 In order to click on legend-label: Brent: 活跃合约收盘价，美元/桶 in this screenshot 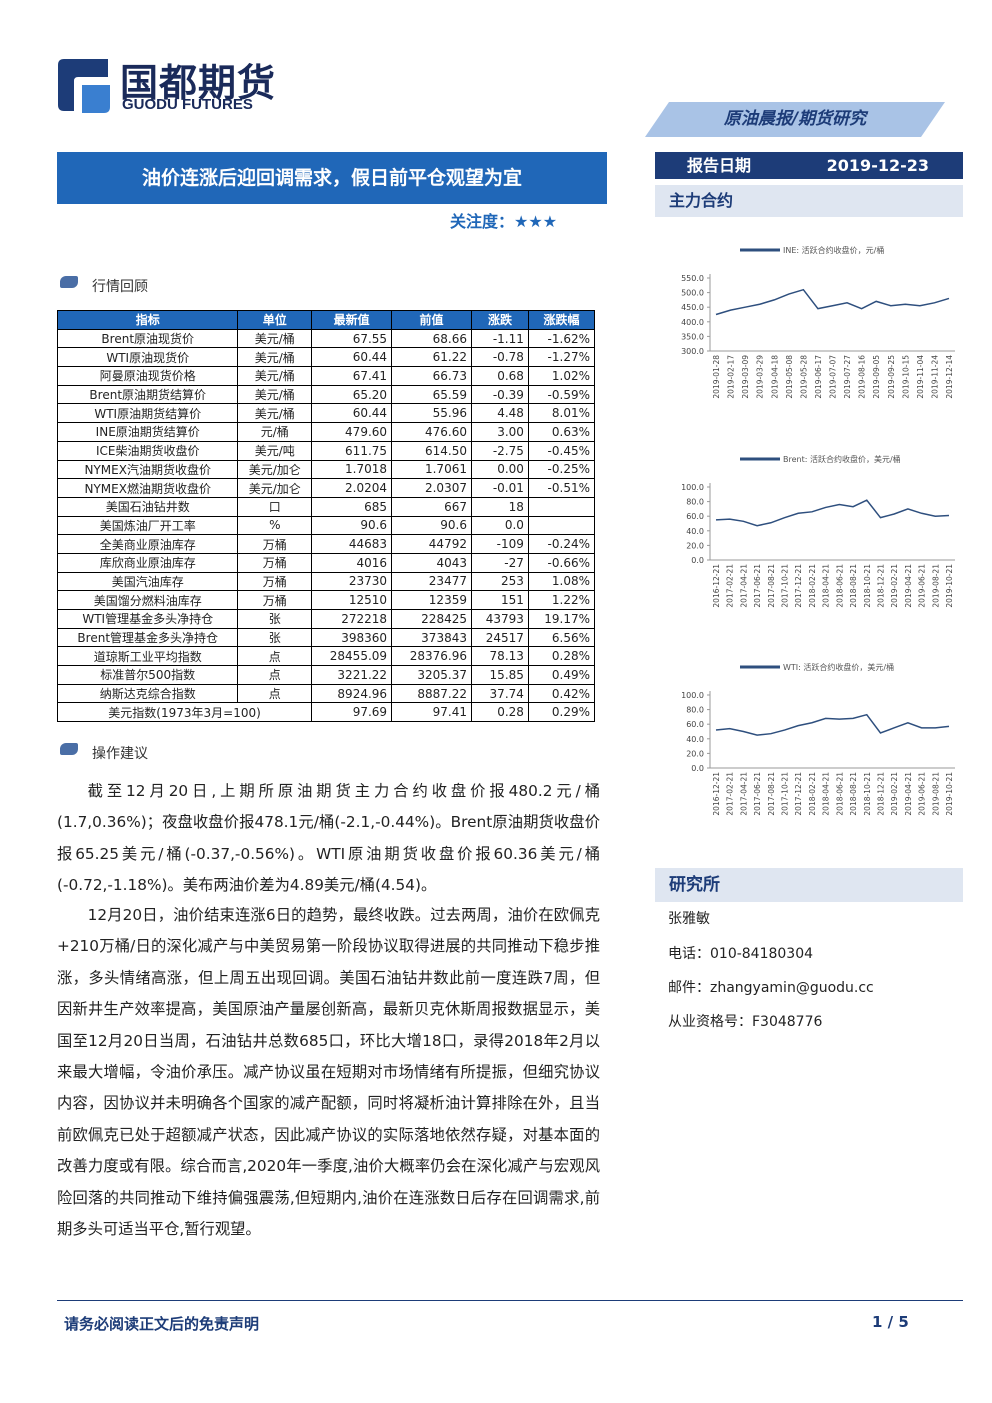, I will do `click(842, 459)`.